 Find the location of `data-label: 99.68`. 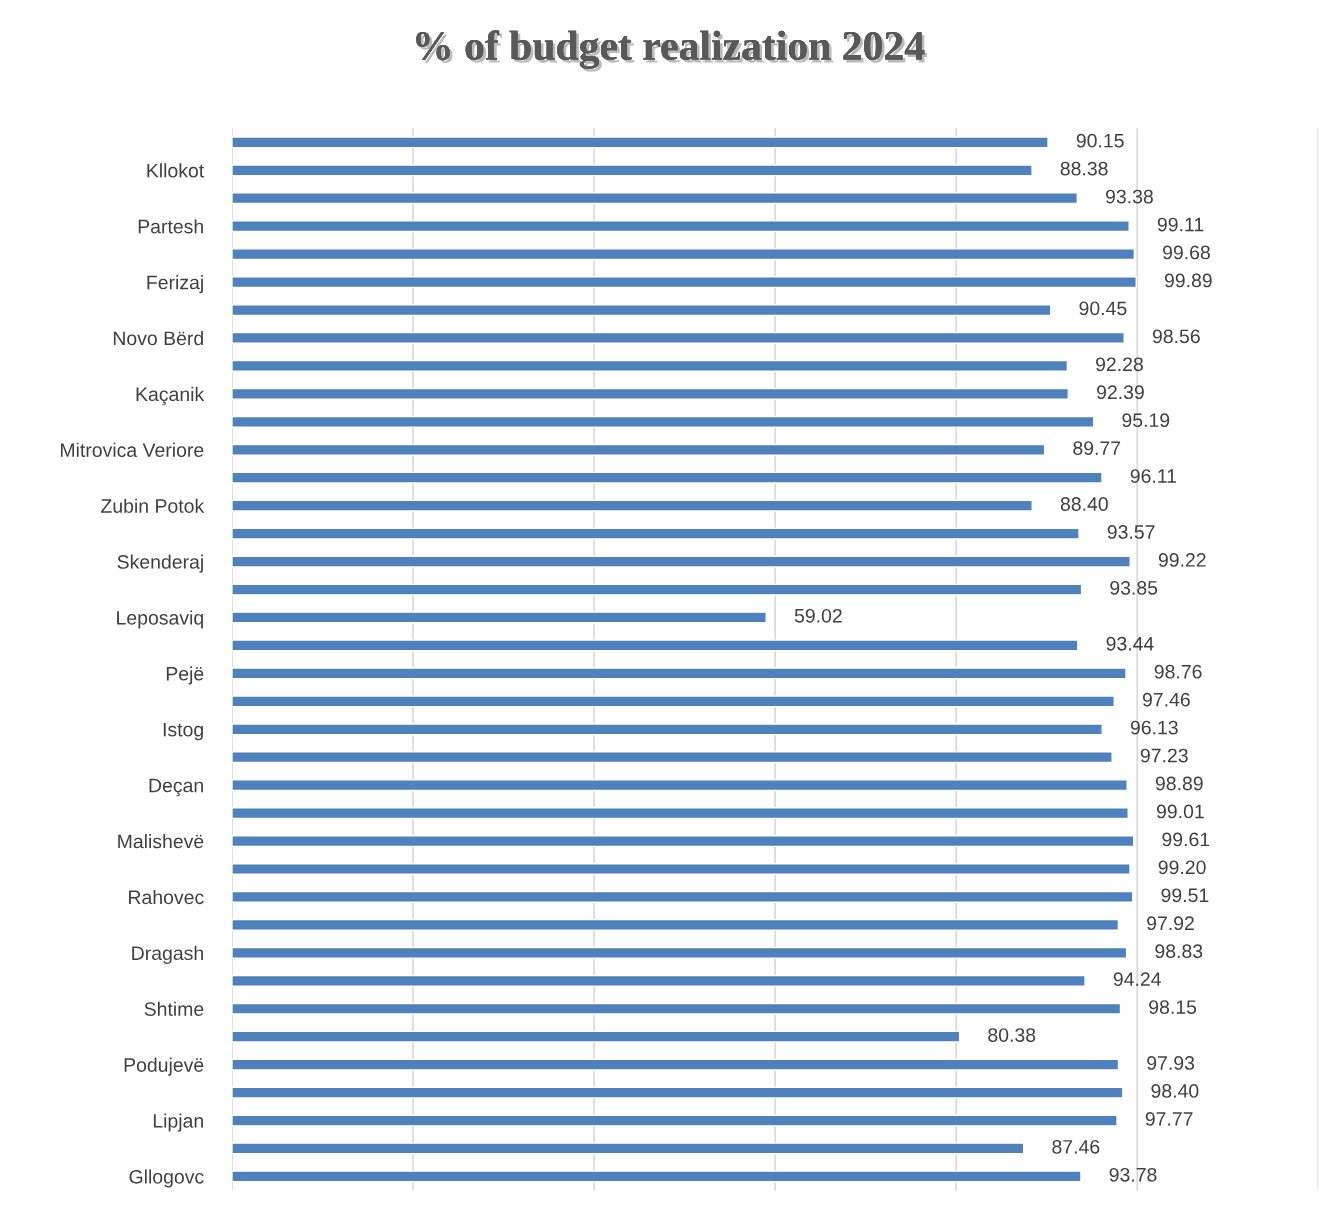

data-label: 99.68 is located at coordinates (1186, 252).